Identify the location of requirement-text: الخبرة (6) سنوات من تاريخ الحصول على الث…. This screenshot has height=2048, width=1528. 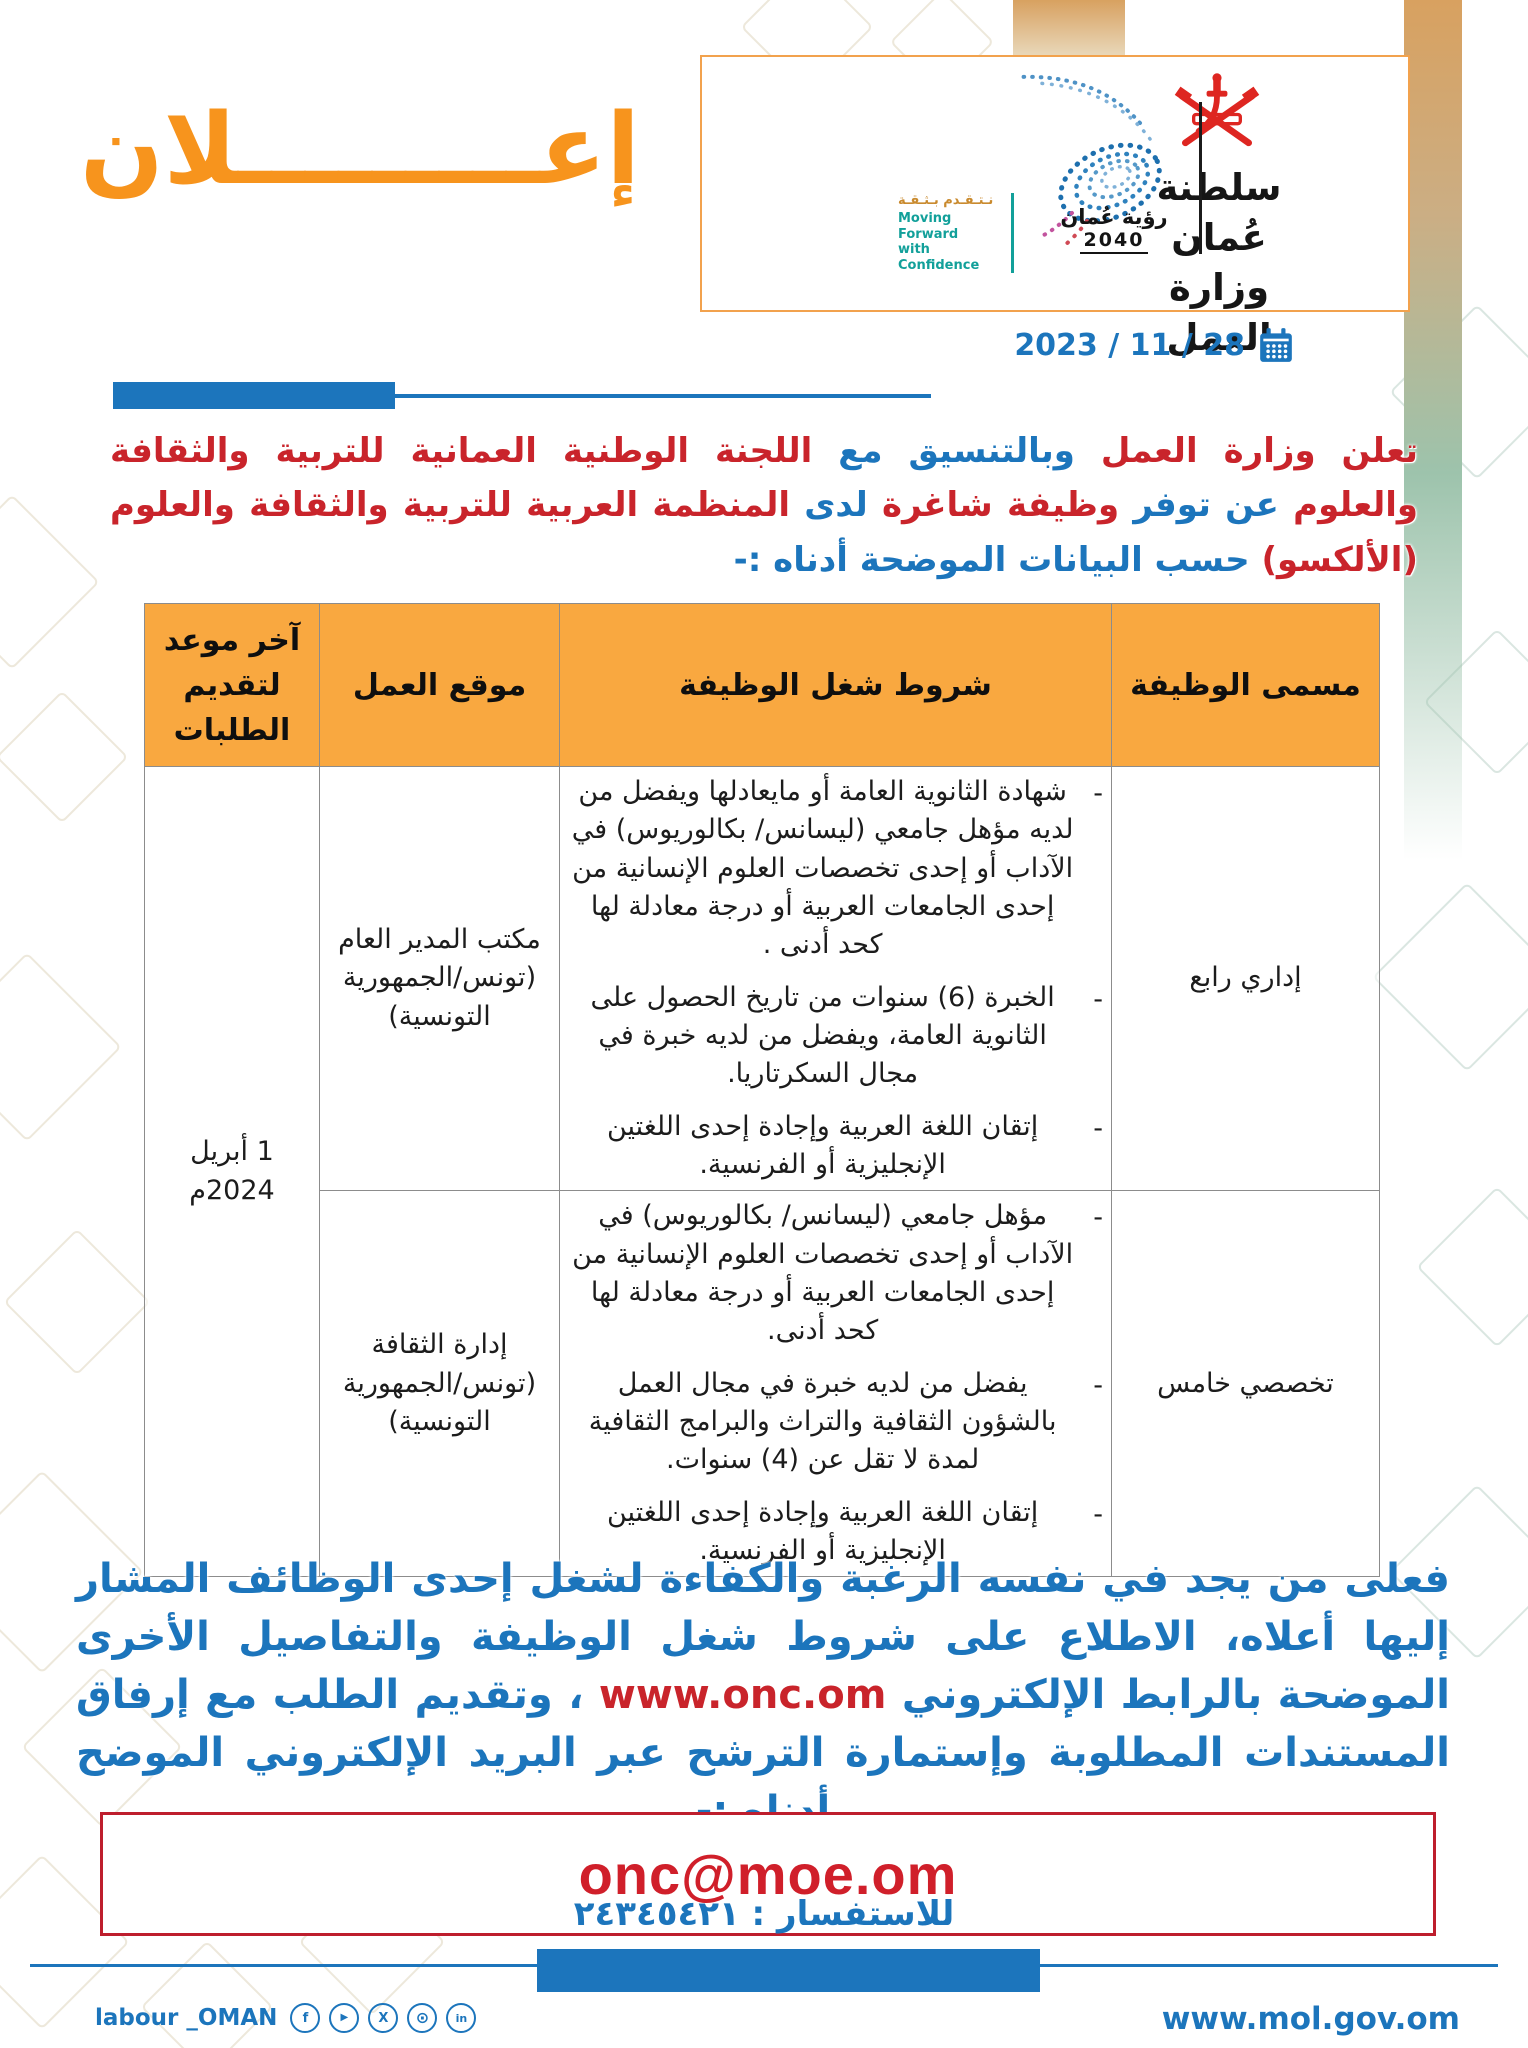
(822, 1035).